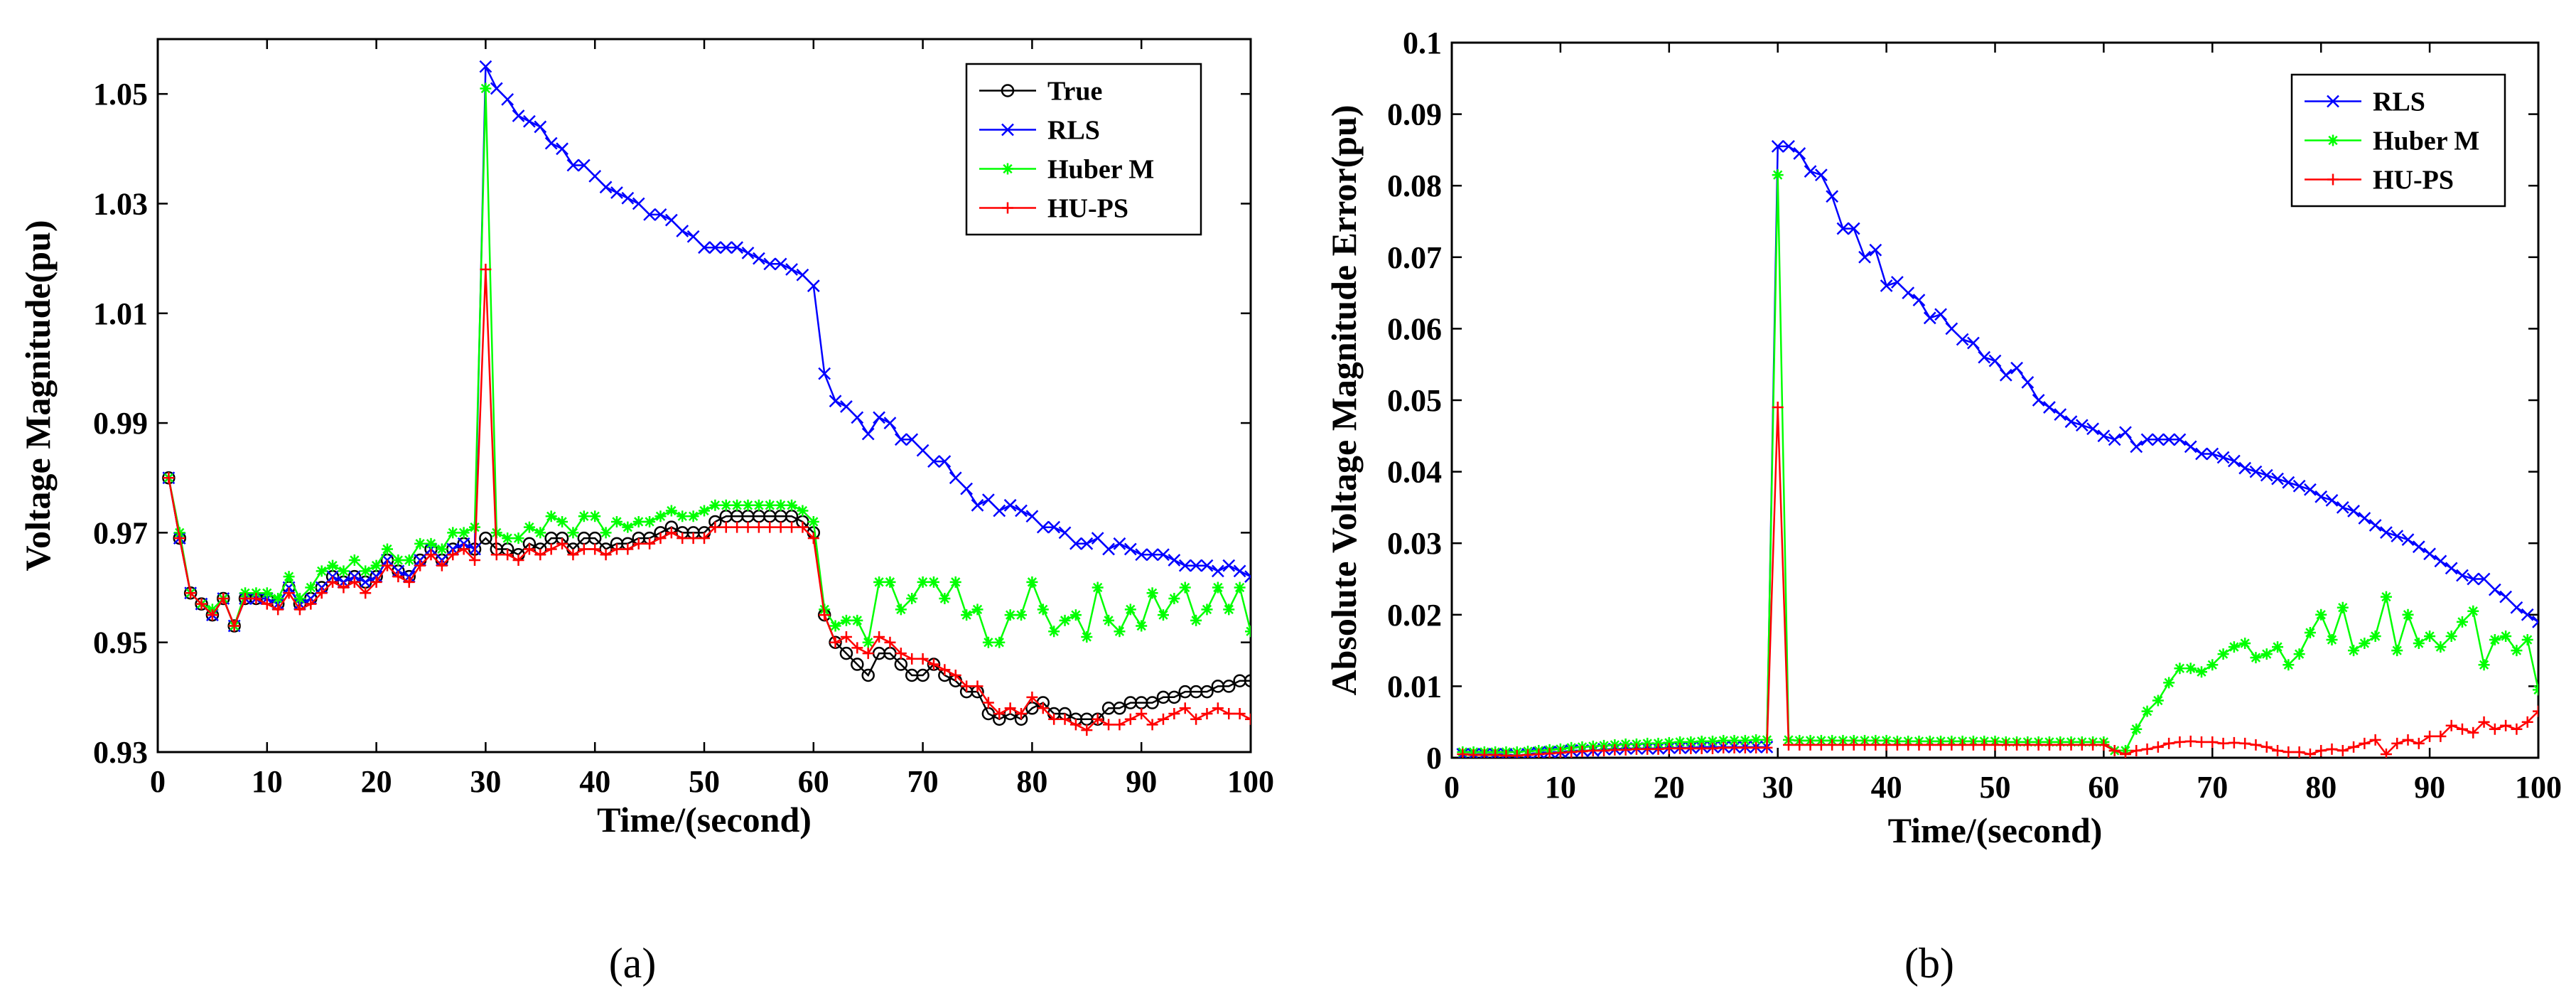  What do you see at coordinates (120, 423) in the screenshot?
I see `y-tick-label: 0.99` at bounding box center [120, 423].